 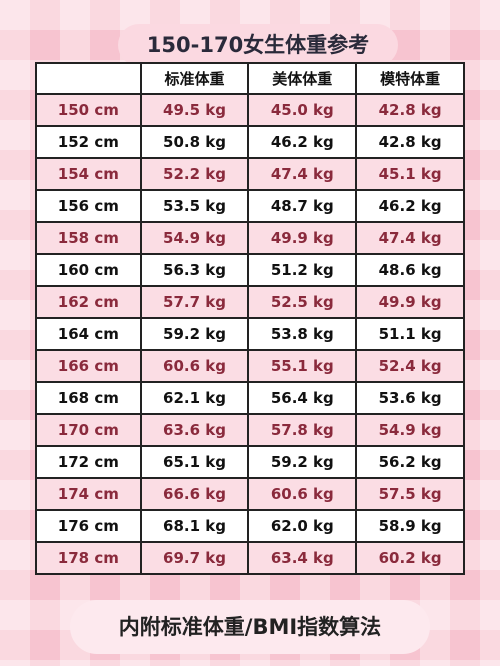 What do you see at coordinates (194, 78) in the screenshot?
I see `column-header: 标准体重` at bounding box center [194, 78].